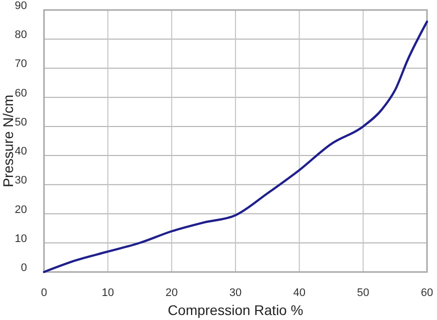 The image size is (437, 320). What do you see at coordinates (44, 293) in the screenshot?
I see `x-tick-label: 0` at bounding box center [44, 293].